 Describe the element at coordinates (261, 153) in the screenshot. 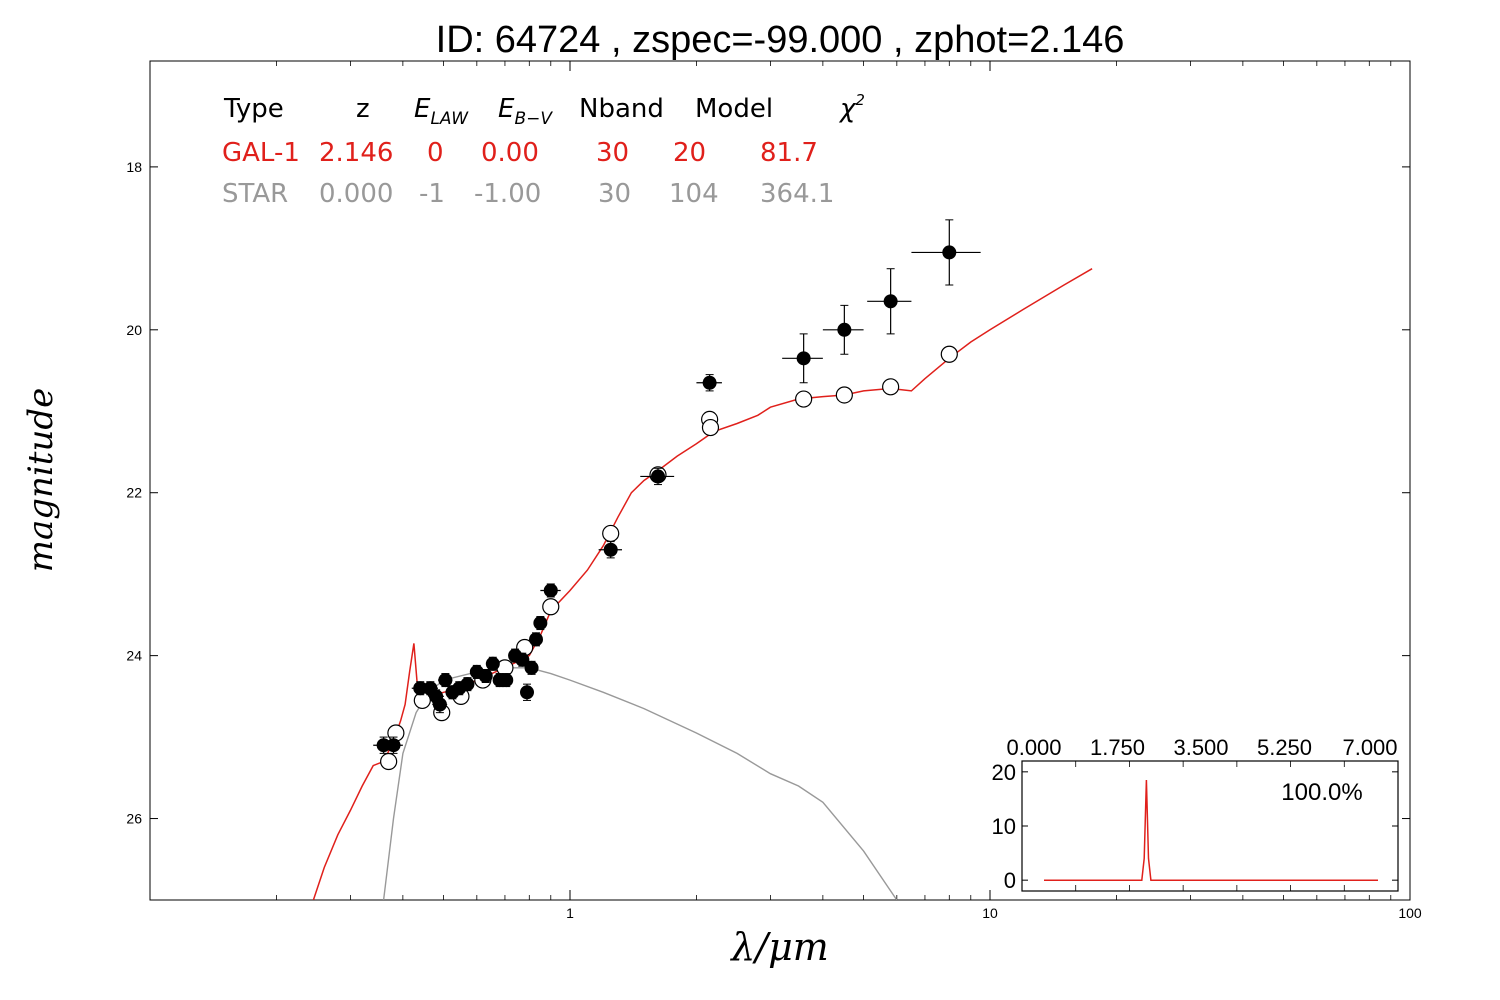

I see `row-gal-type: GAL-1` at that location.